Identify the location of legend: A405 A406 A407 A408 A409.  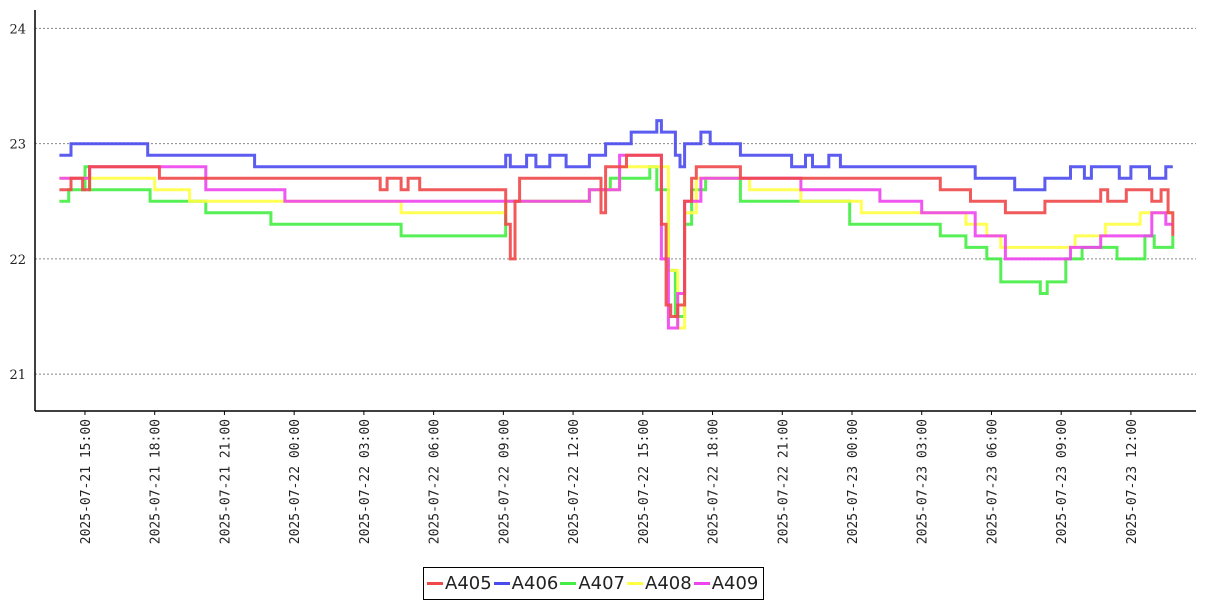
(594, 583).